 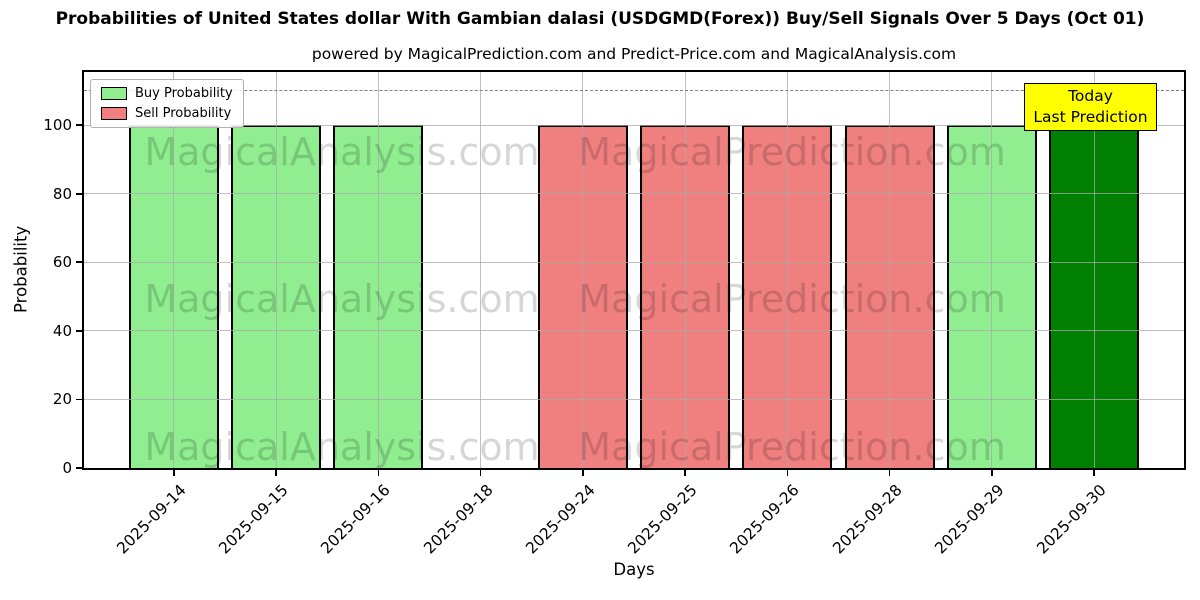 What do you see at coordinates (1090, 96) in the screenshot?
I see `today-annotation-line1: Today` at bounding box center [1090, 96].